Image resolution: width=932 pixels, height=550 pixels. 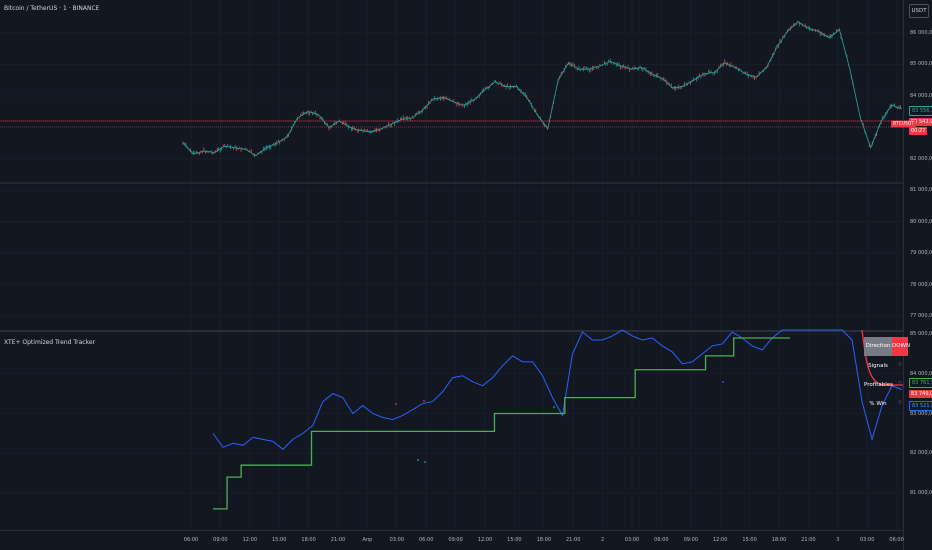 What do you see at coordinates (921, 64) in the screenshot?
I see `price-label: 85 000,00` at bounding box center [921, 64].